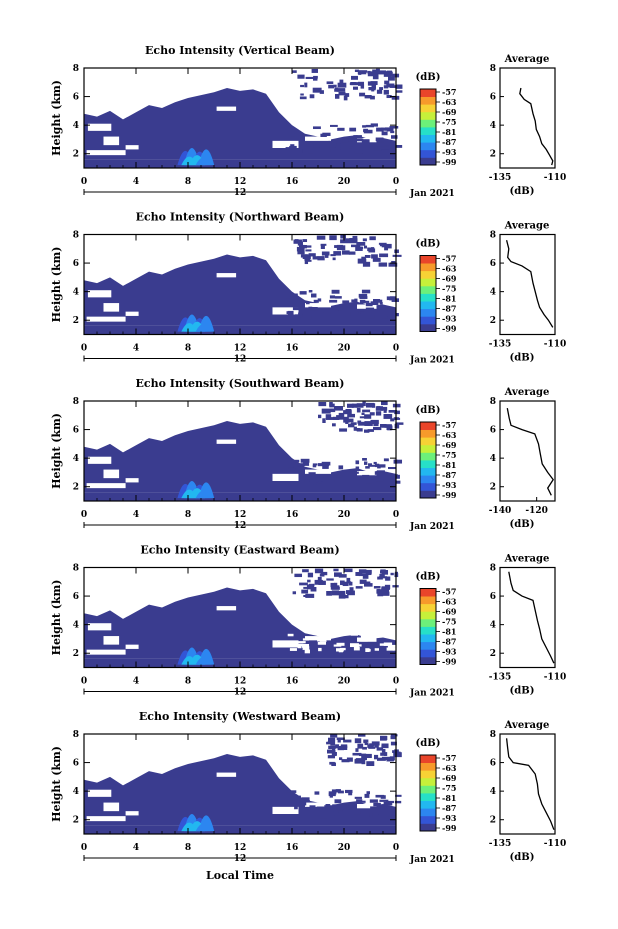  What do you see at coordinates (428, 410) in the screenshot?
I see `colorbar-unit: (dB)` at bounding box center [428, 410].